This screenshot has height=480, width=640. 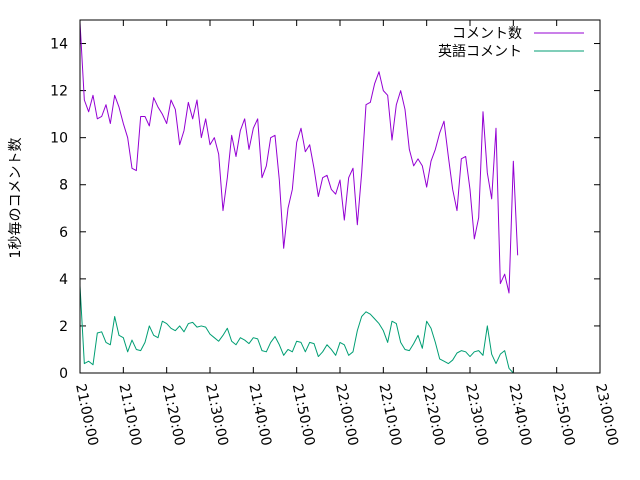 What do you see at coordinates (519, 415) in the screenshot?
I see `x-tick-label: 22:40:00` at bounding box center [519, 415].